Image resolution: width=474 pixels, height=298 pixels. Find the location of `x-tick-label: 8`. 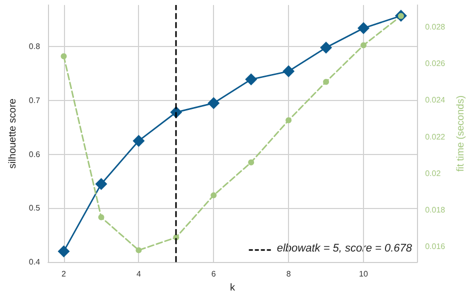

x-tick-label: 8 is located at coordinates (289, 274).